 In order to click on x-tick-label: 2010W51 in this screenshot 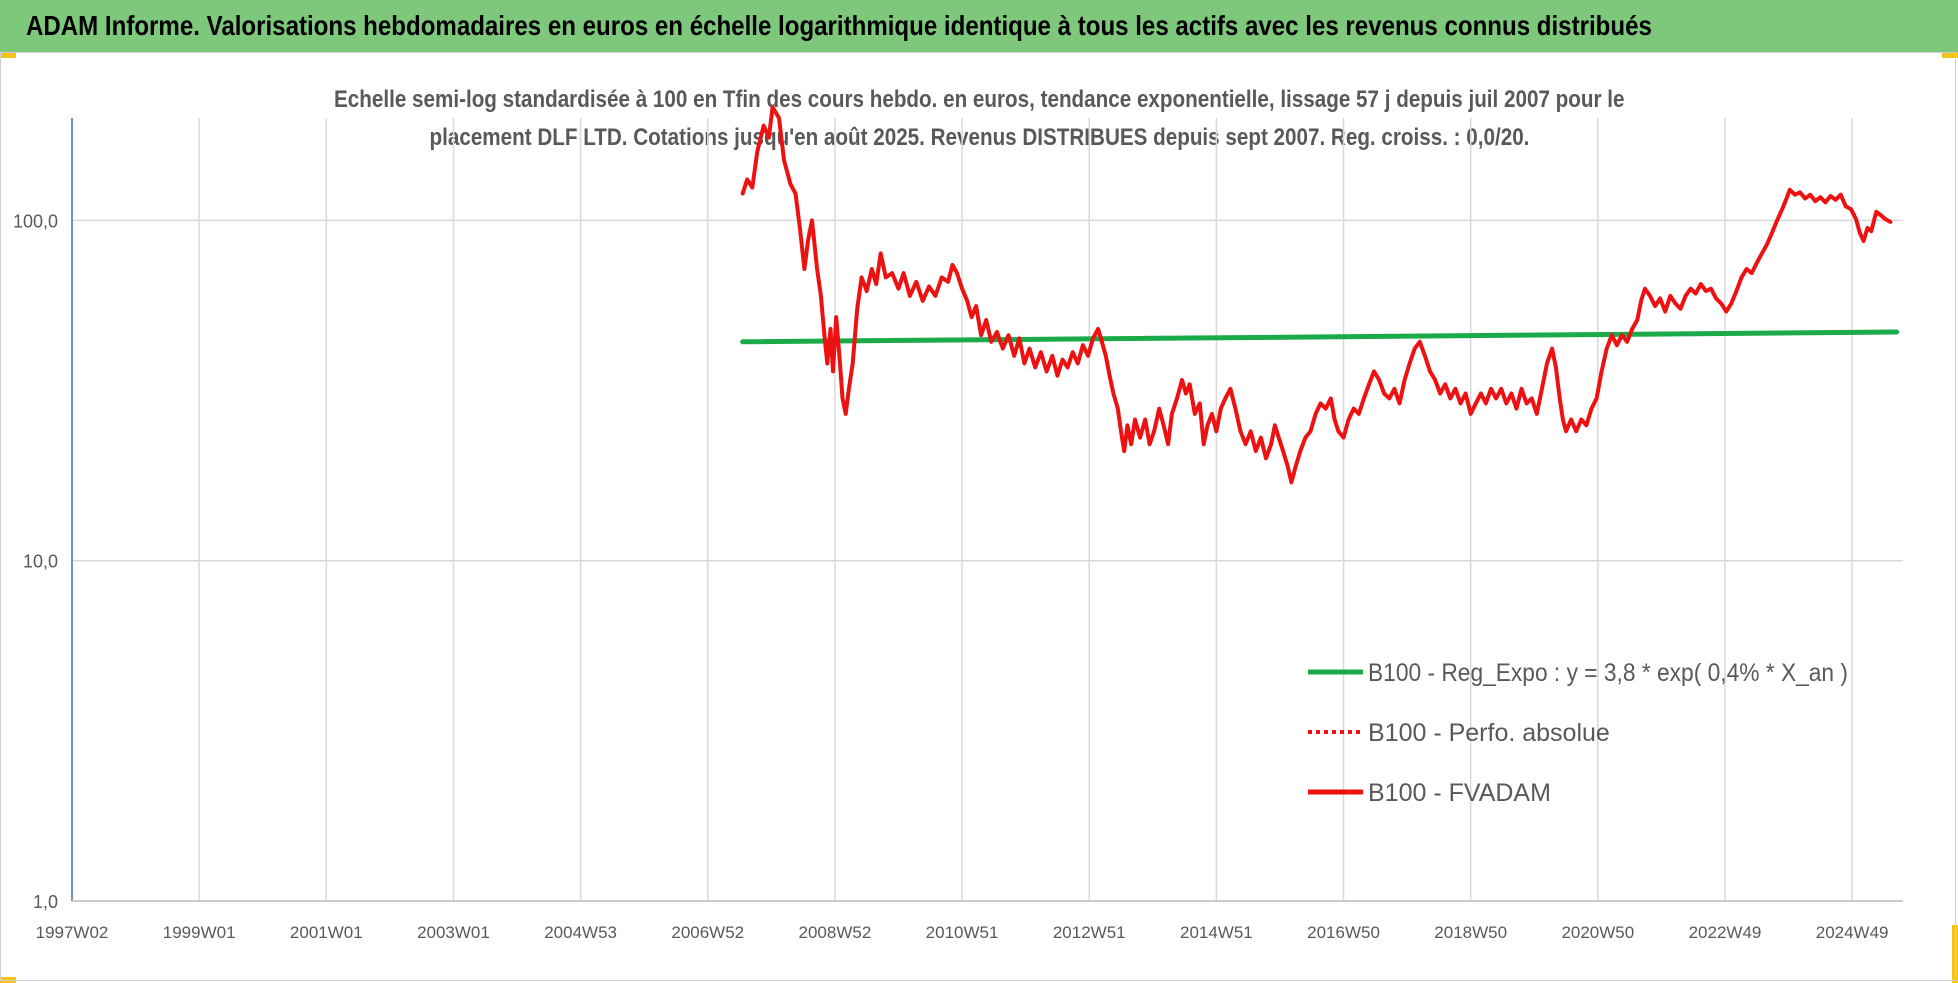, I will do `click(962, 932)`.